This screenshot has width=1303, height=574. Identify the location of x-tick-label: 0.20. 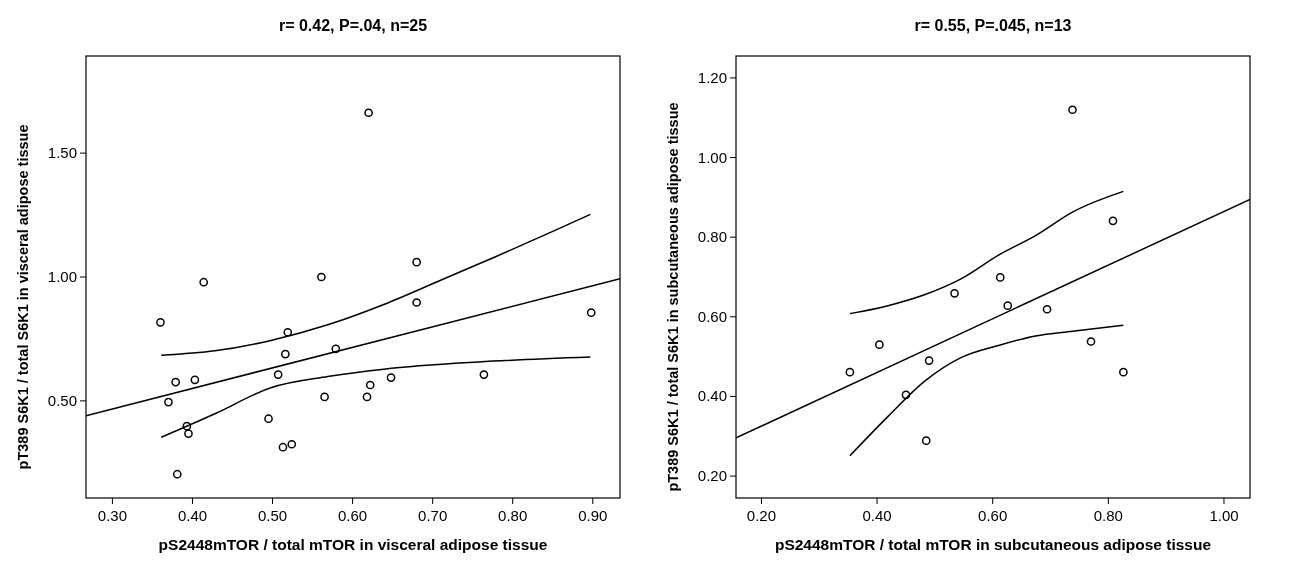
(761, 515).